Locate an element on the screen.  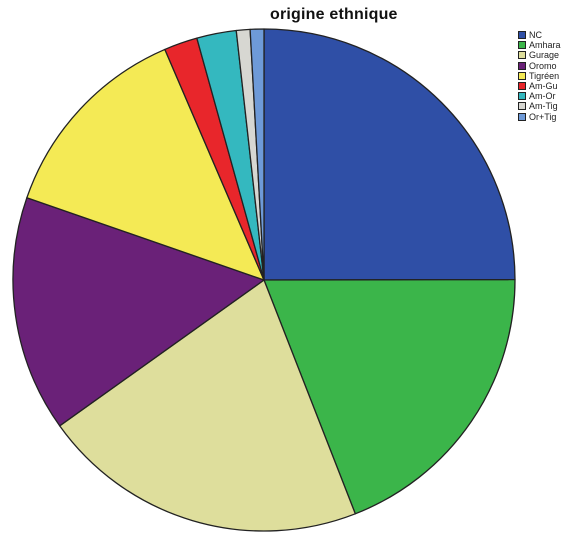
chart-title: origine ethnique is located at coordinates (334, 14).